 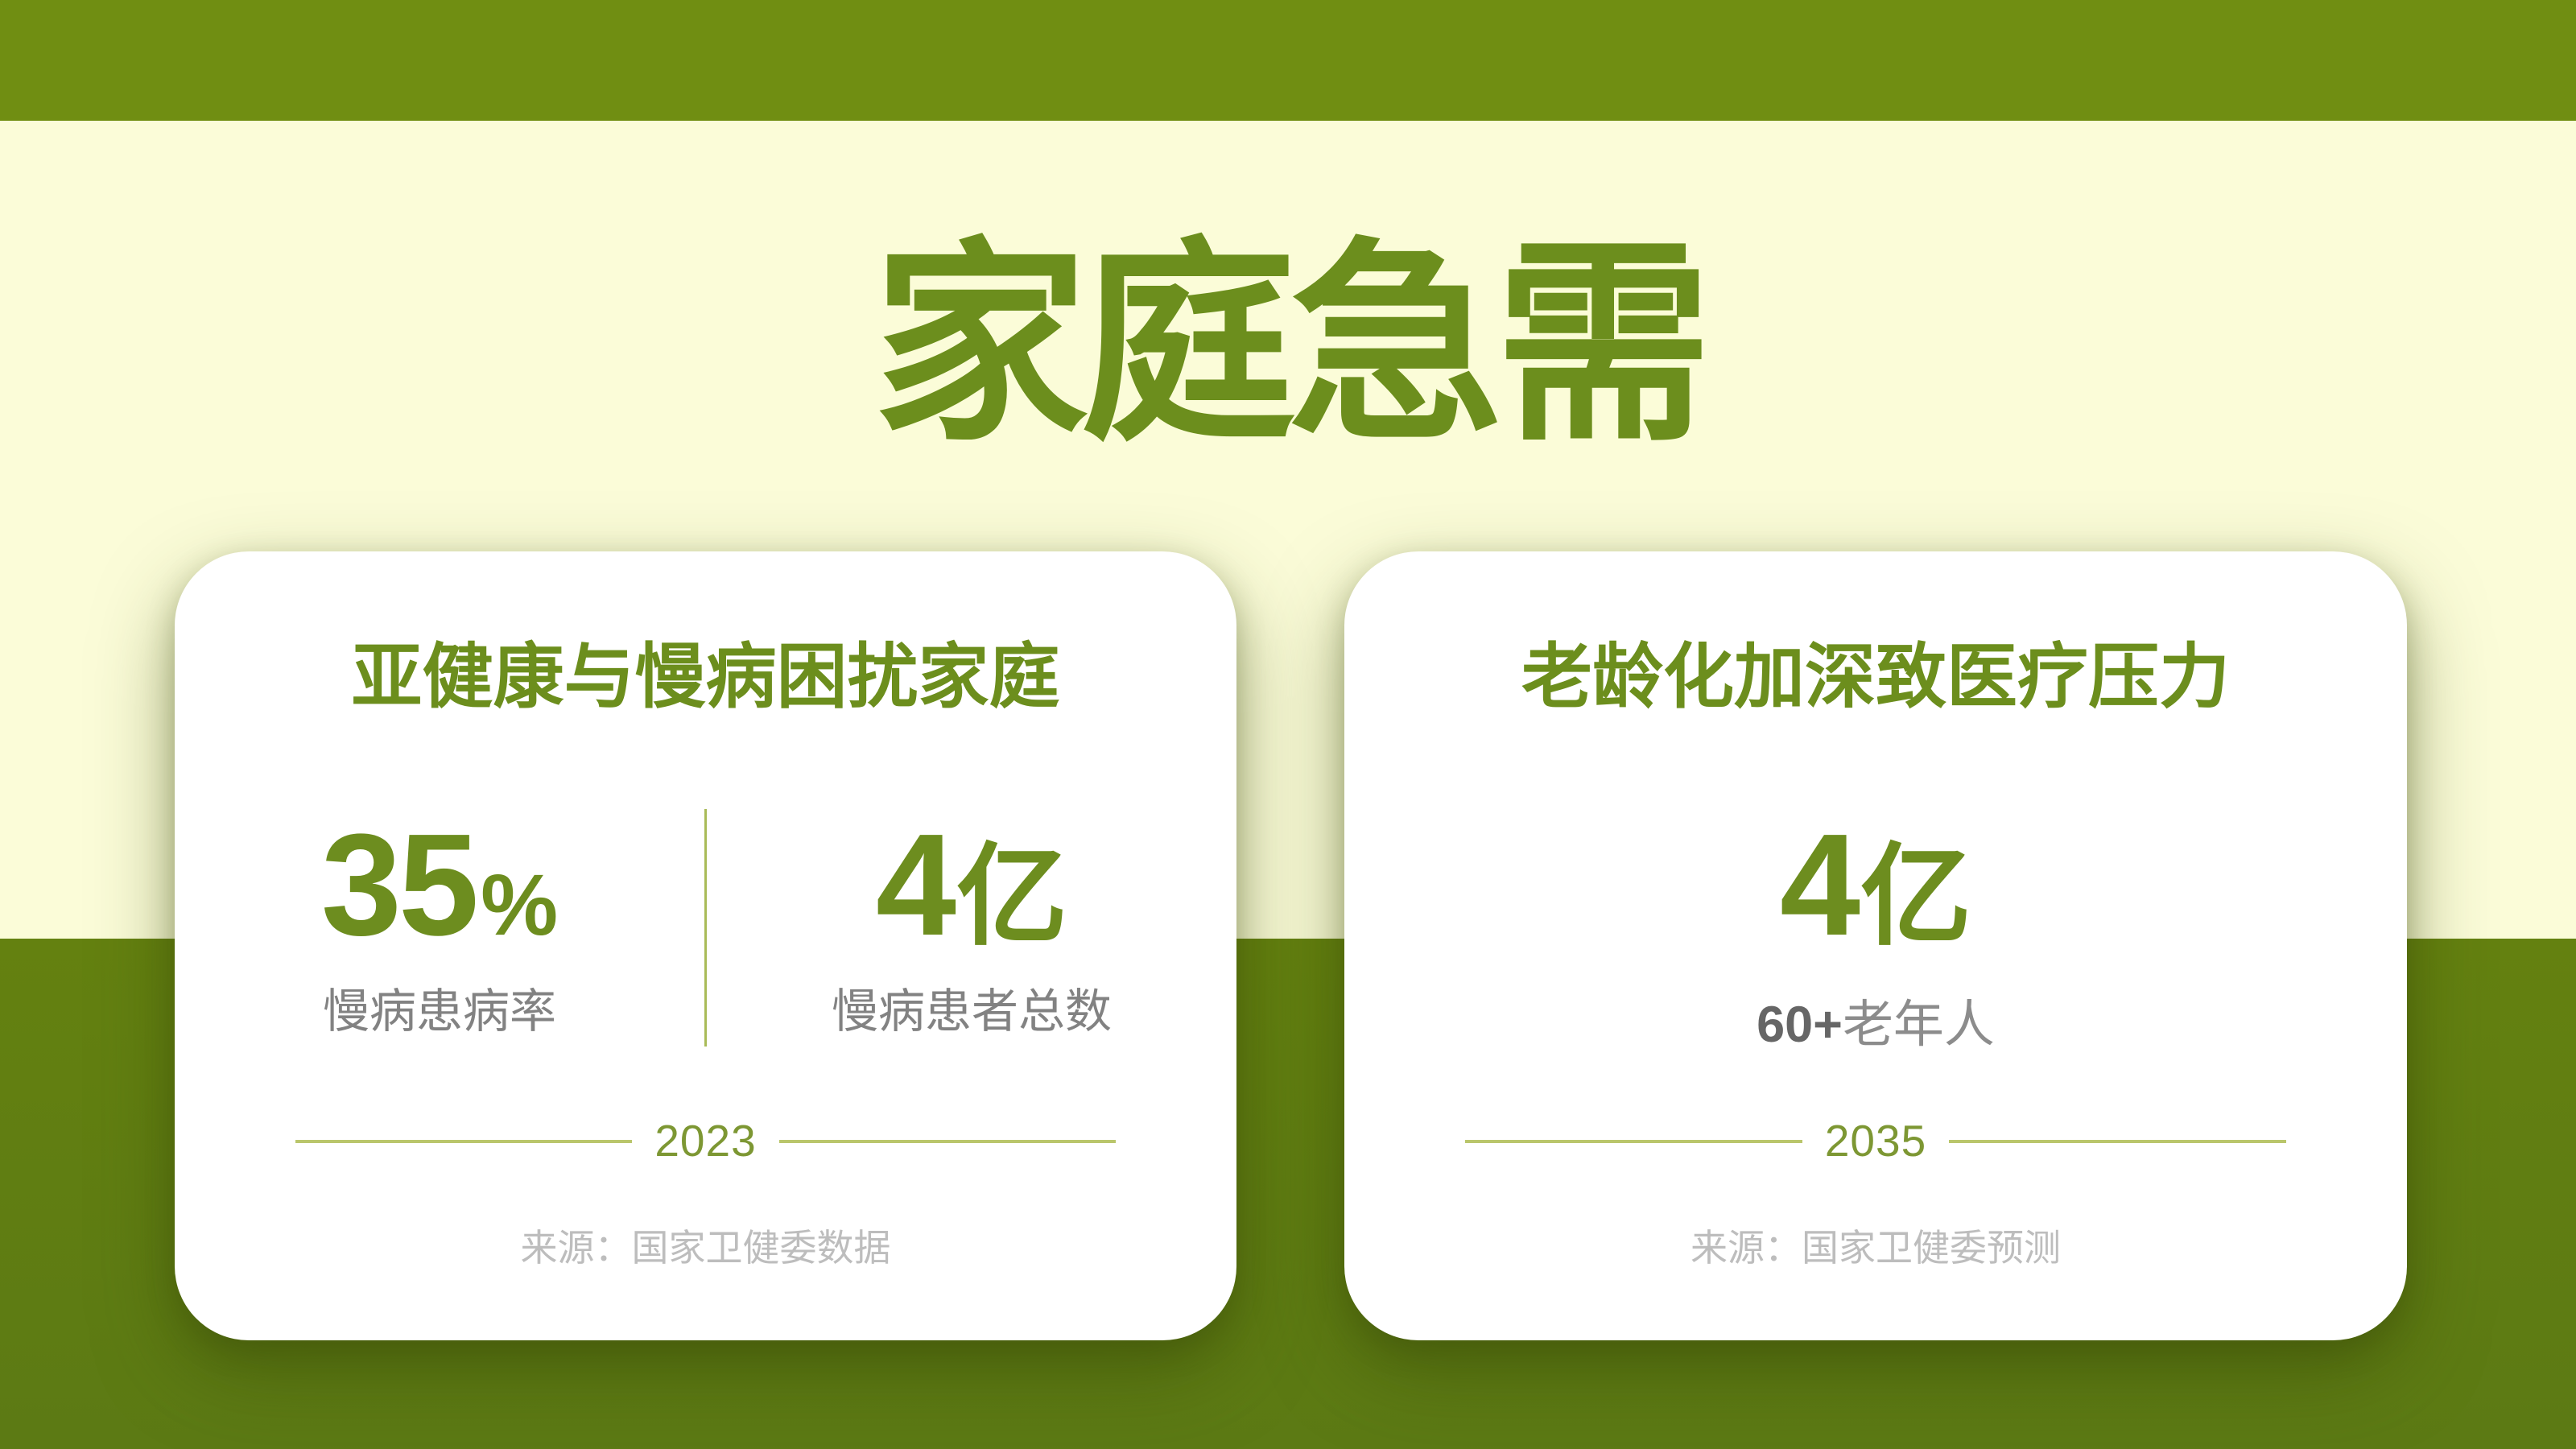 What do you see at coordinates (705, 927) in the screenshot?
I see `vertical-divider` at bounding box center [705, 927].